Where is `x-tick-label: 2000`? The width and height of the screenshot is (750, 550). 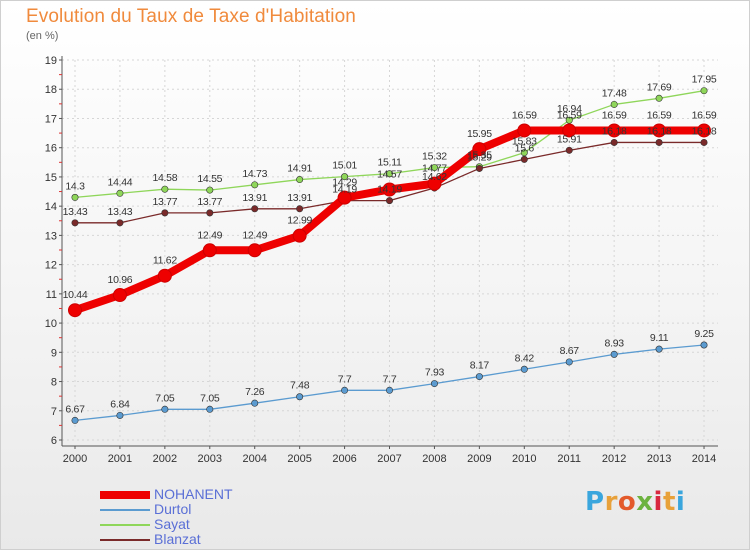
x-tick-label: 2000 is located at coordinates (75, 459).